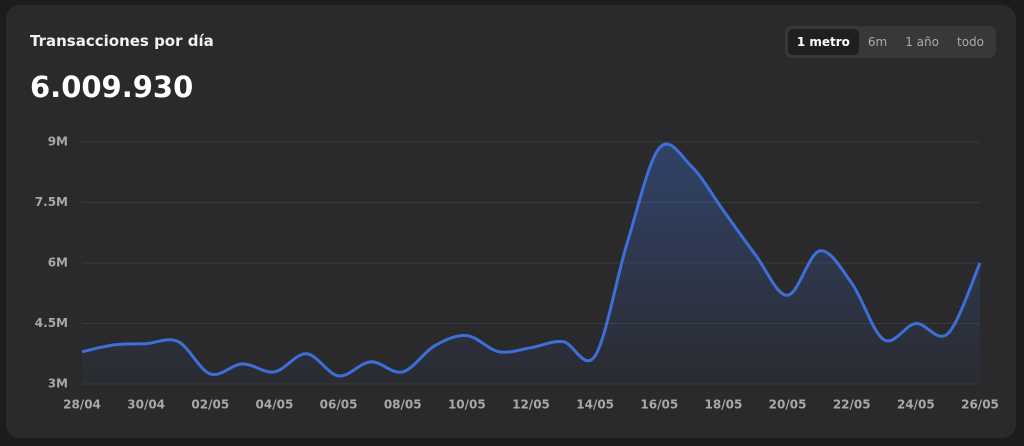 The width and height of the screenshot is (1024, 446). What do you see at coordinates (877, 42) in the screenshot?
I see `range-button: 6m` at bounding box center [877, 42].